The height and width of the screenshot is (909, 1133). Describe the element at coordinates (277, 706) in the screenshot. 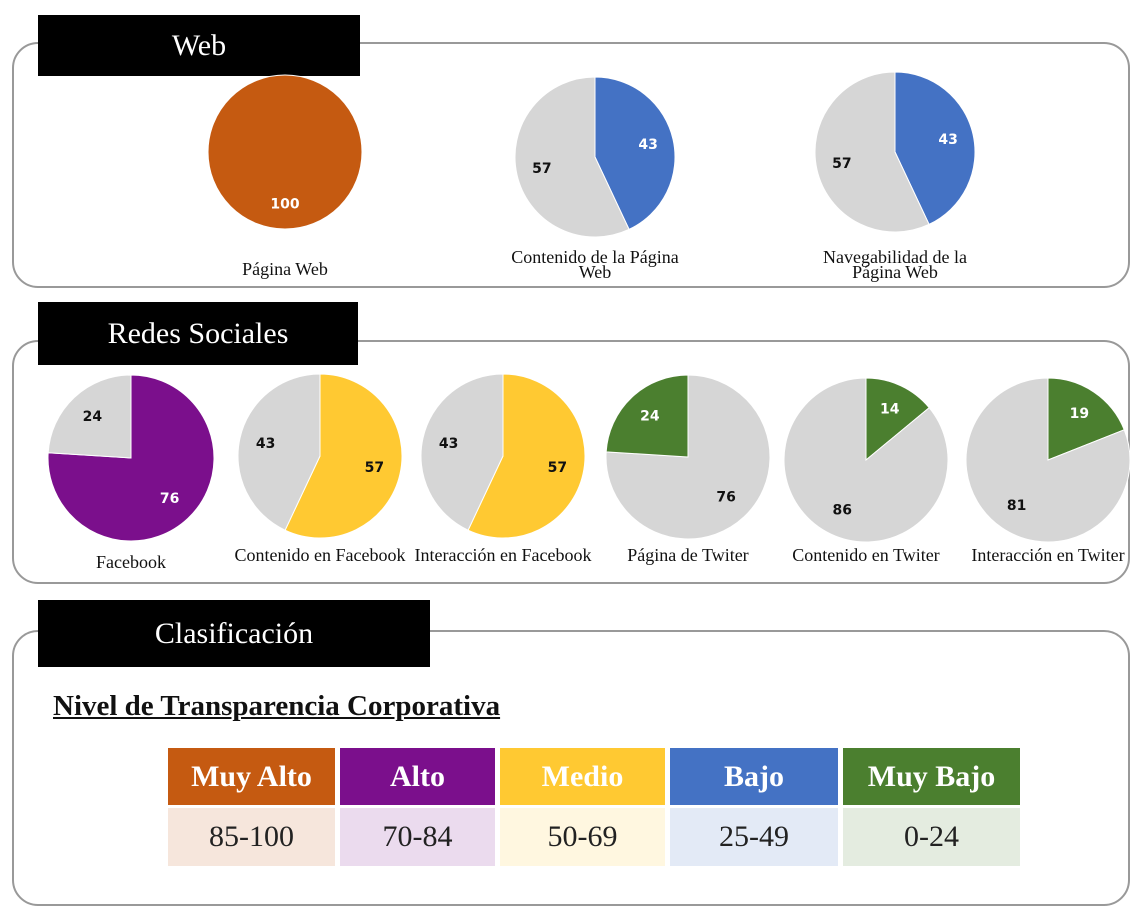

I see `classification-title: Nivel de Transparencia Corporativa` at that location.